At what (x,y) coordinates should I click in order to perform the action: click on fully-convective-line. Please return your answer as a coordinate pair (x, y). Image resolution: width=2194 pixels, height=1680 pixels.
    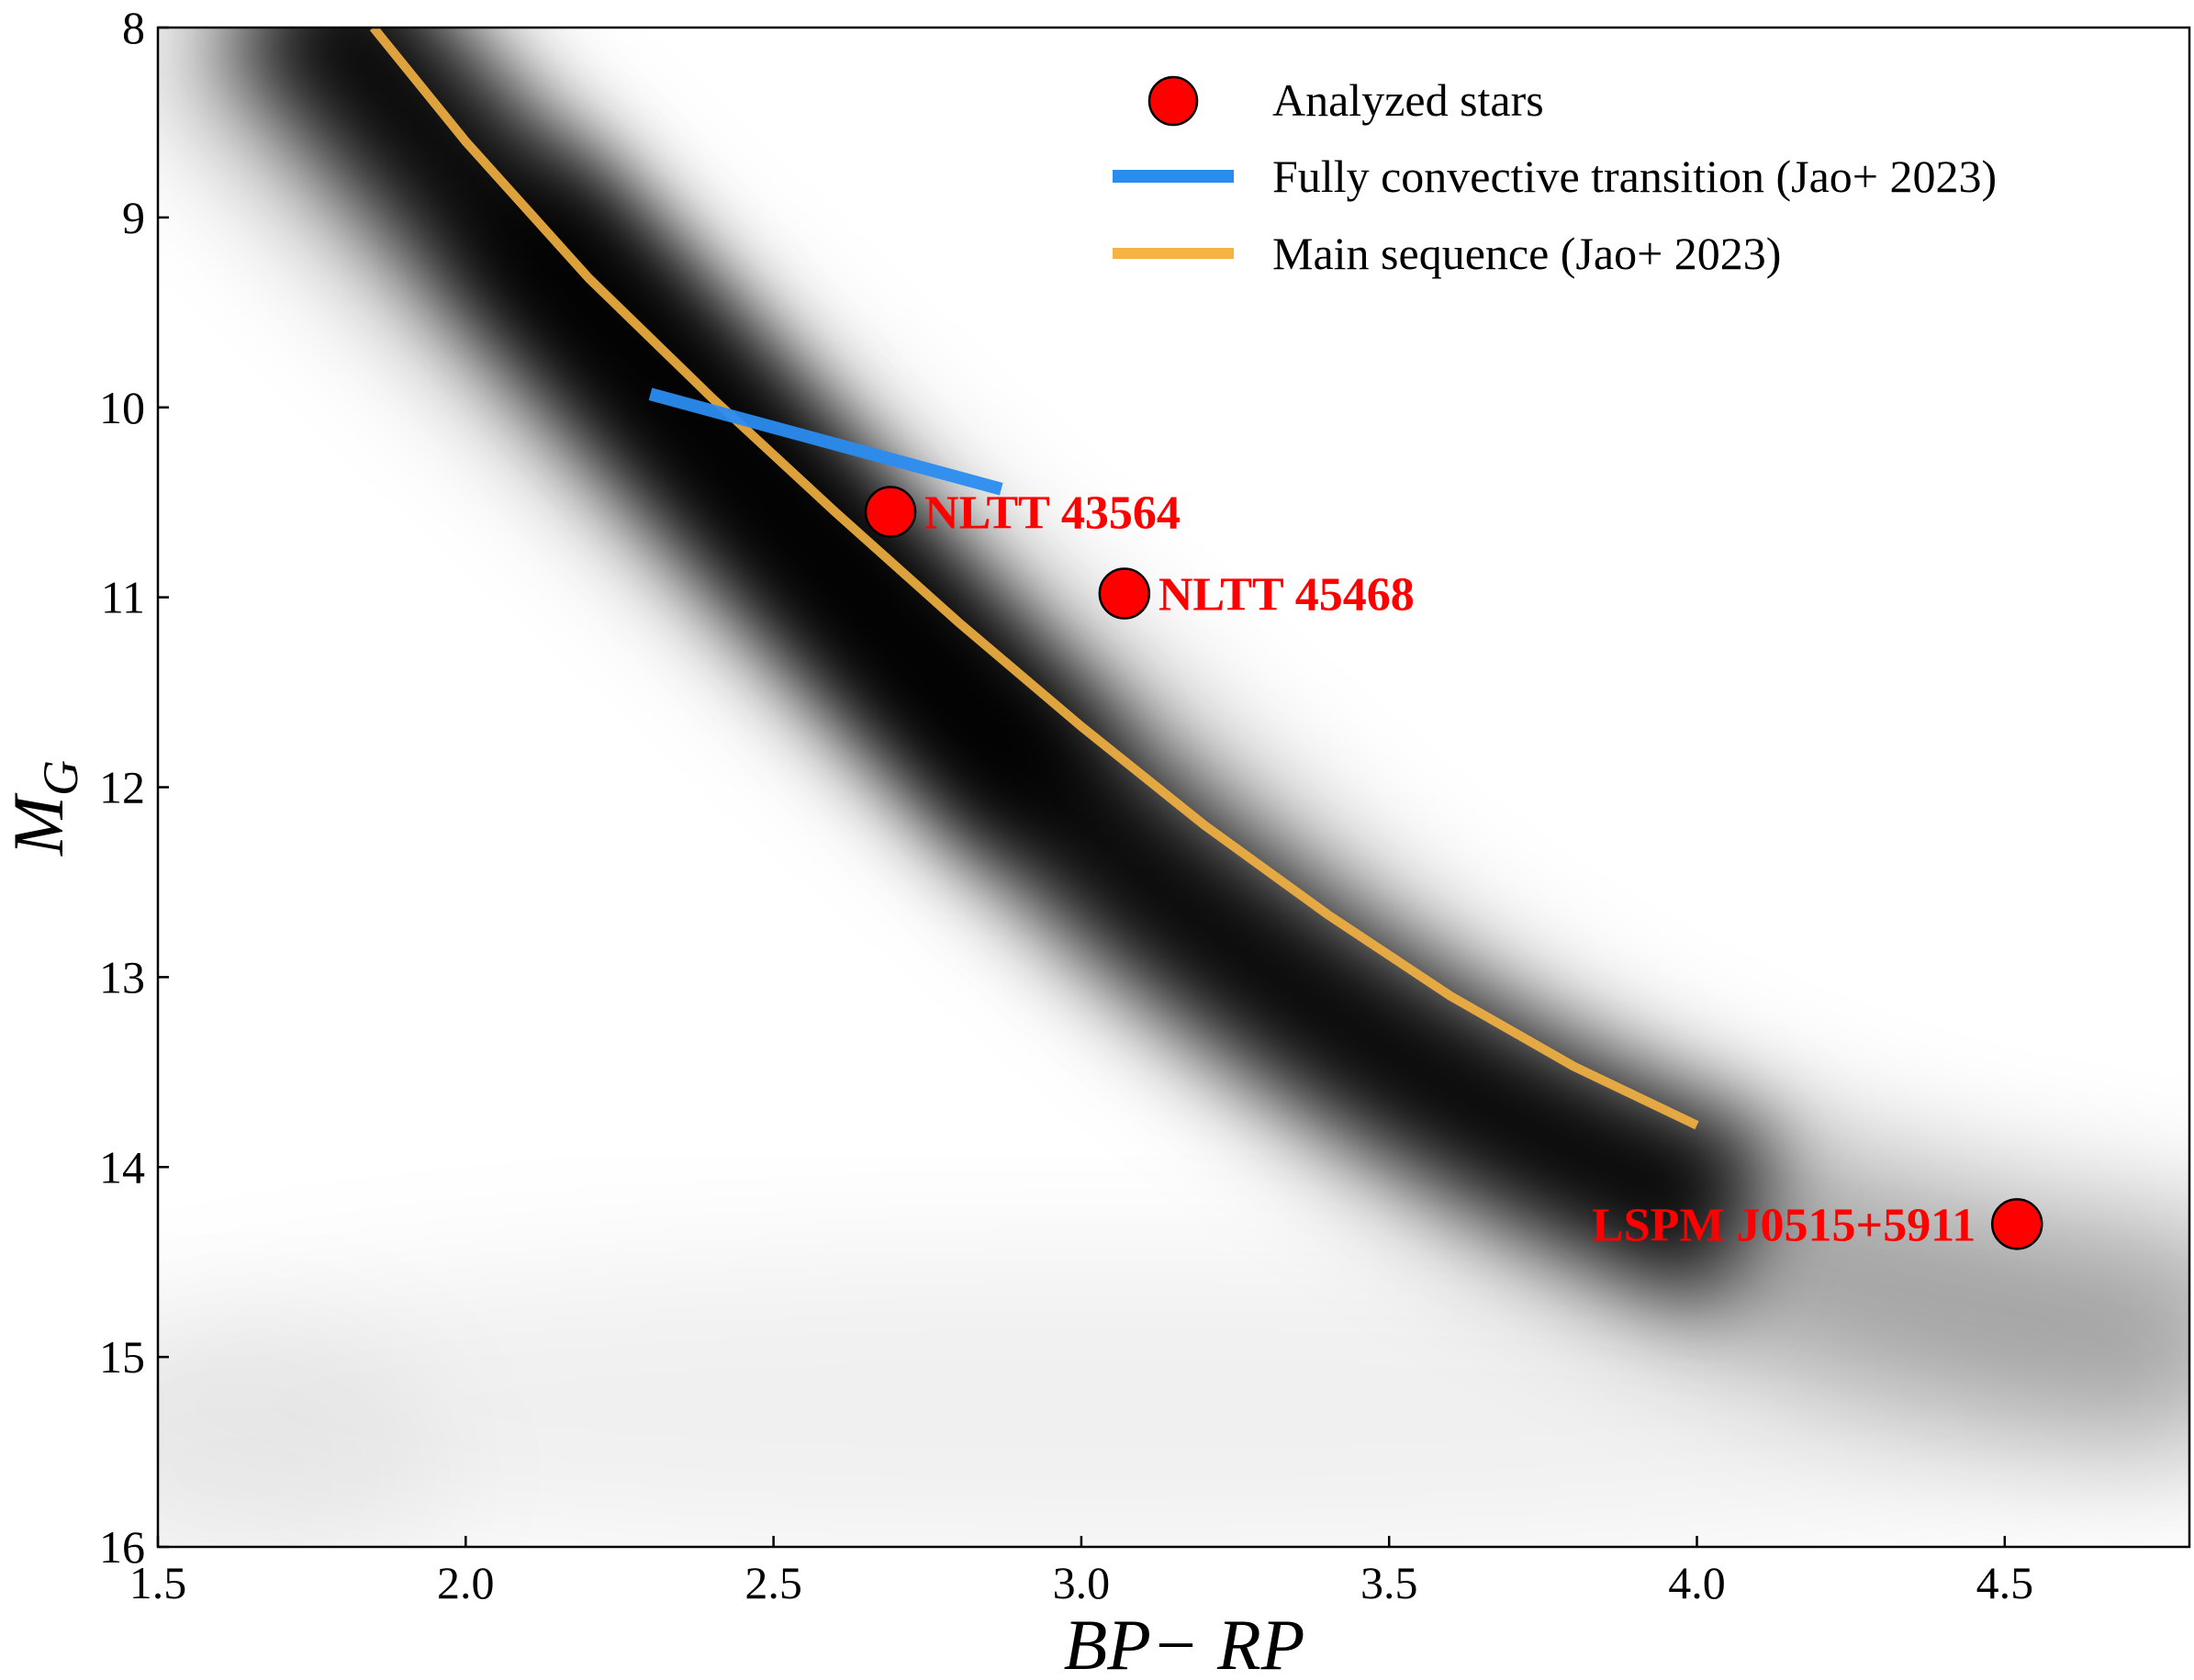
    Looking at the image, I should click on (826, 441).